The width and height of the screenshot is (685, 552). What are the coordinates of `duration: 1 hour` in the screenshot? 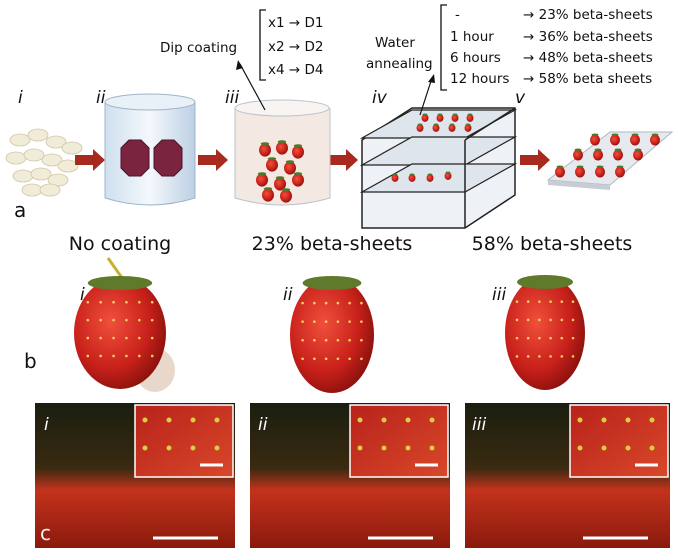 It's located at (472, 37).